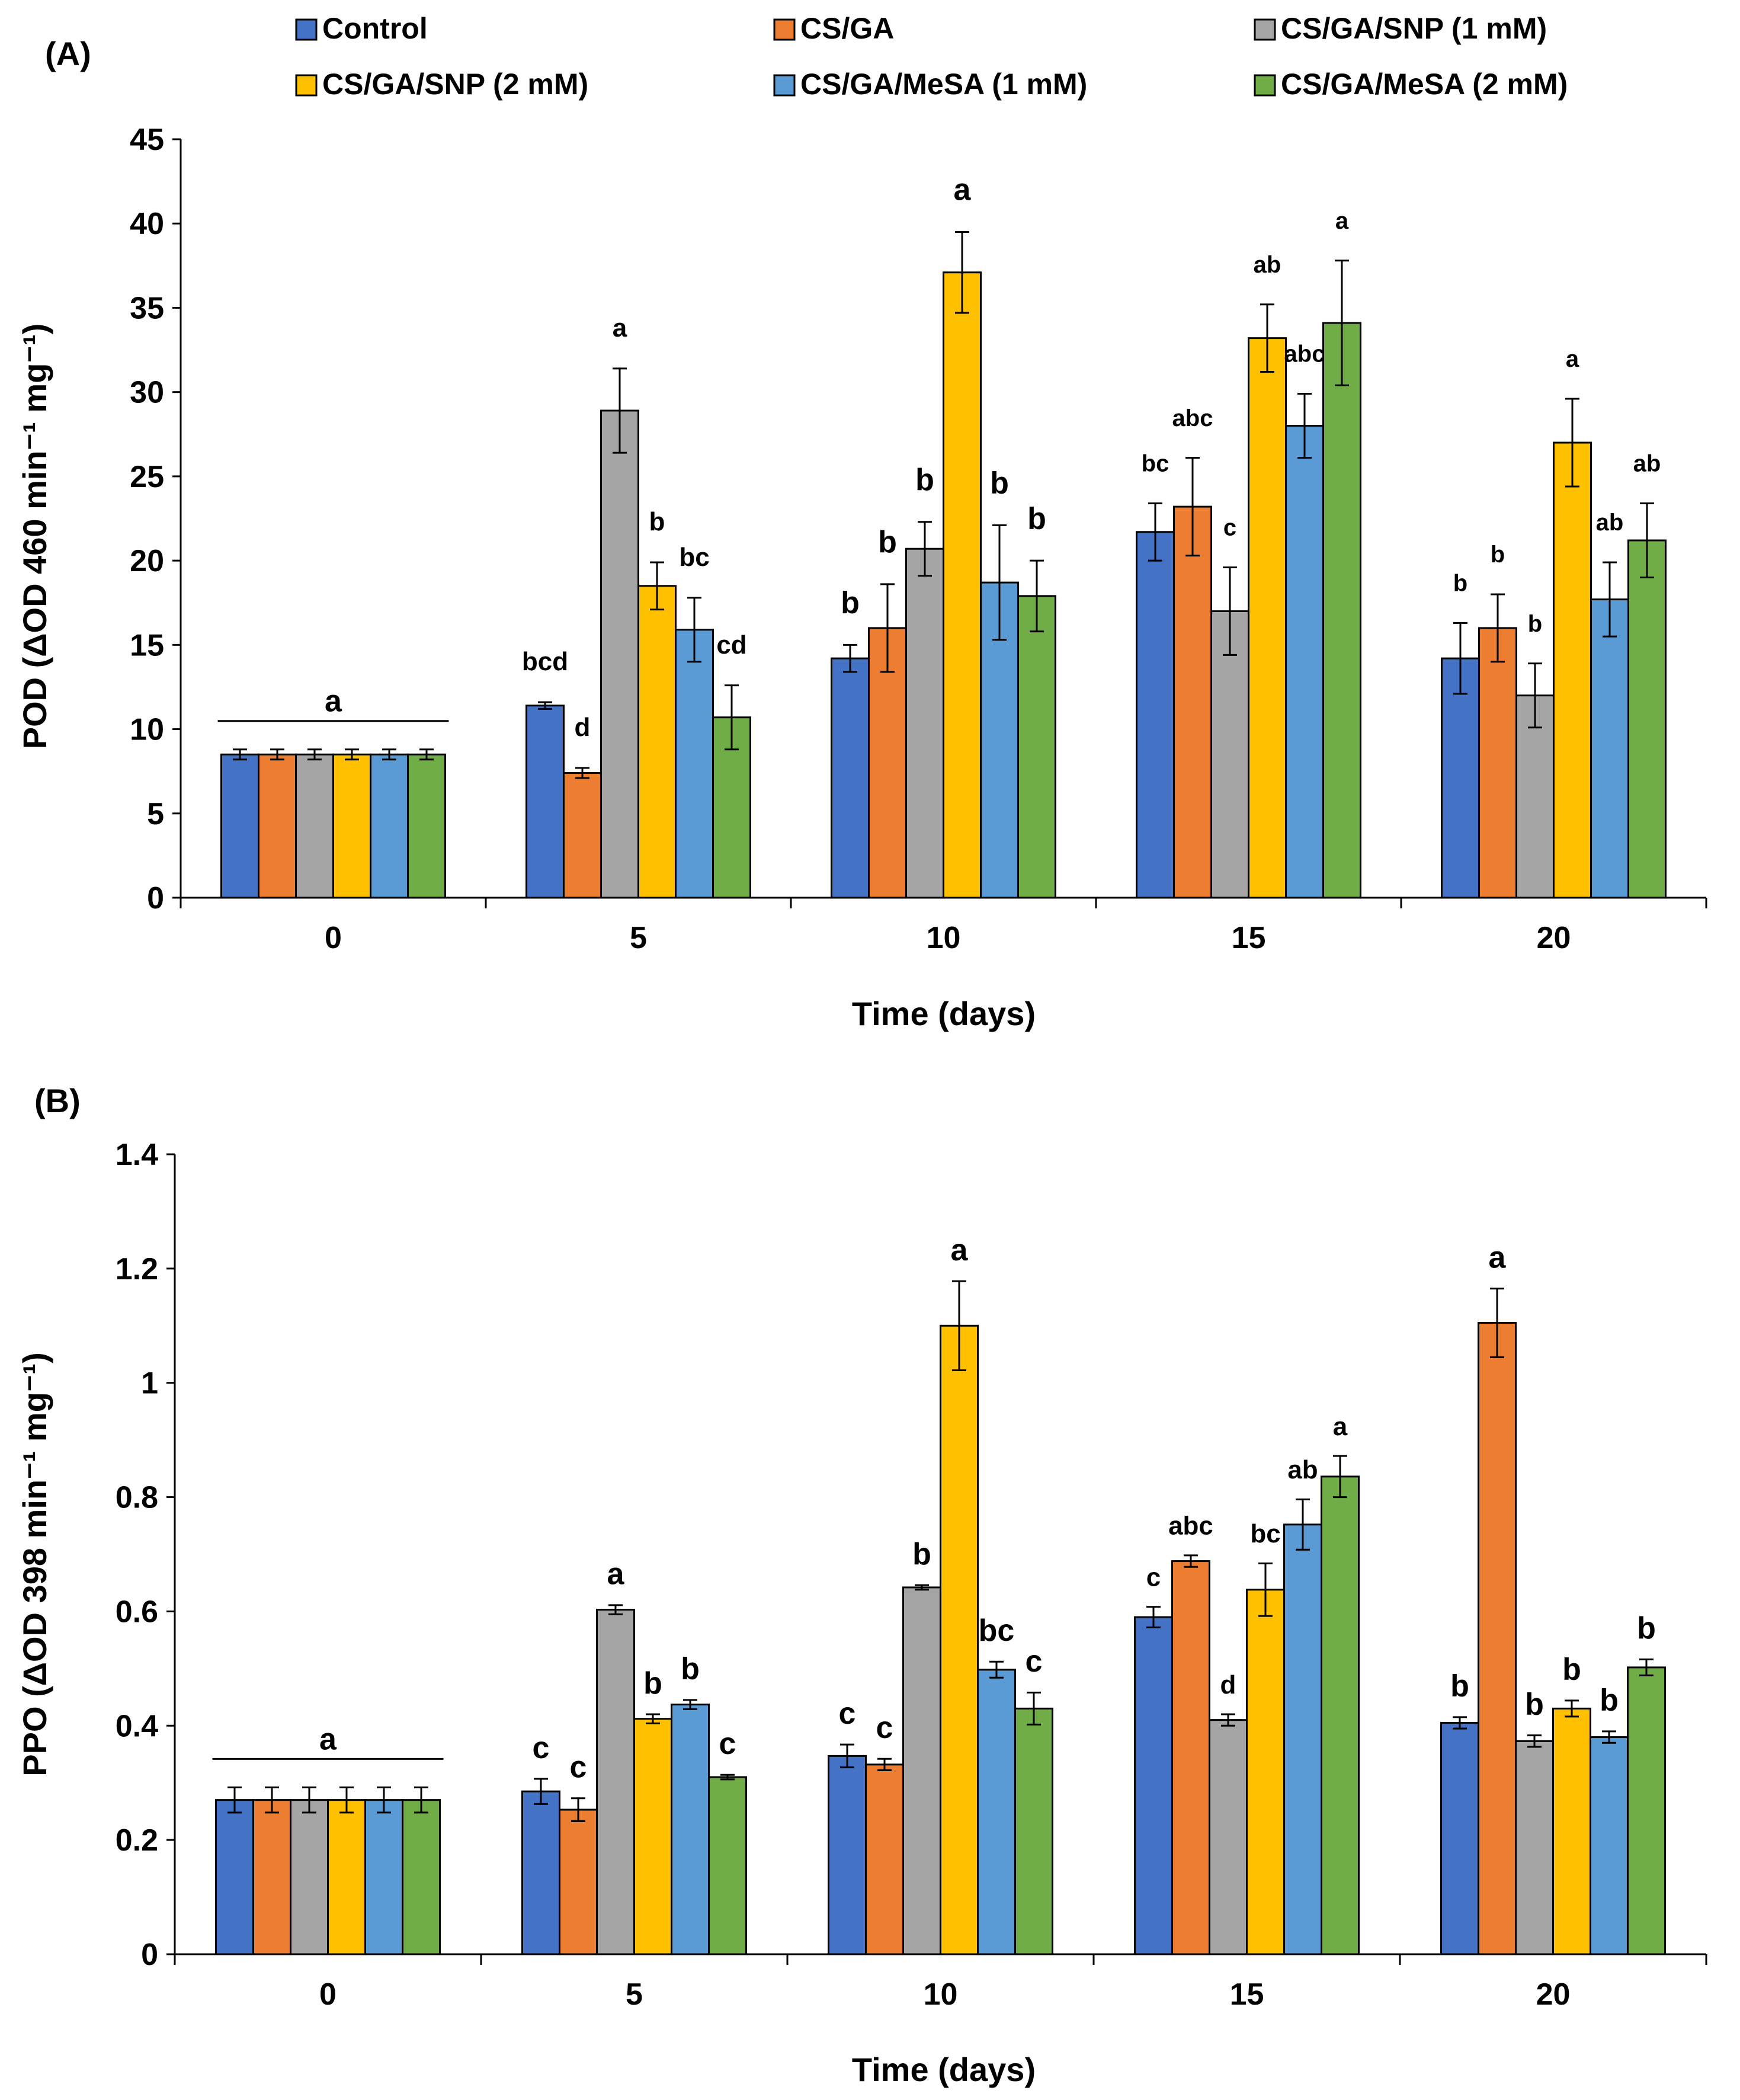  I want to click on panel-b-significance-letter: d, so click(1228, 1684).